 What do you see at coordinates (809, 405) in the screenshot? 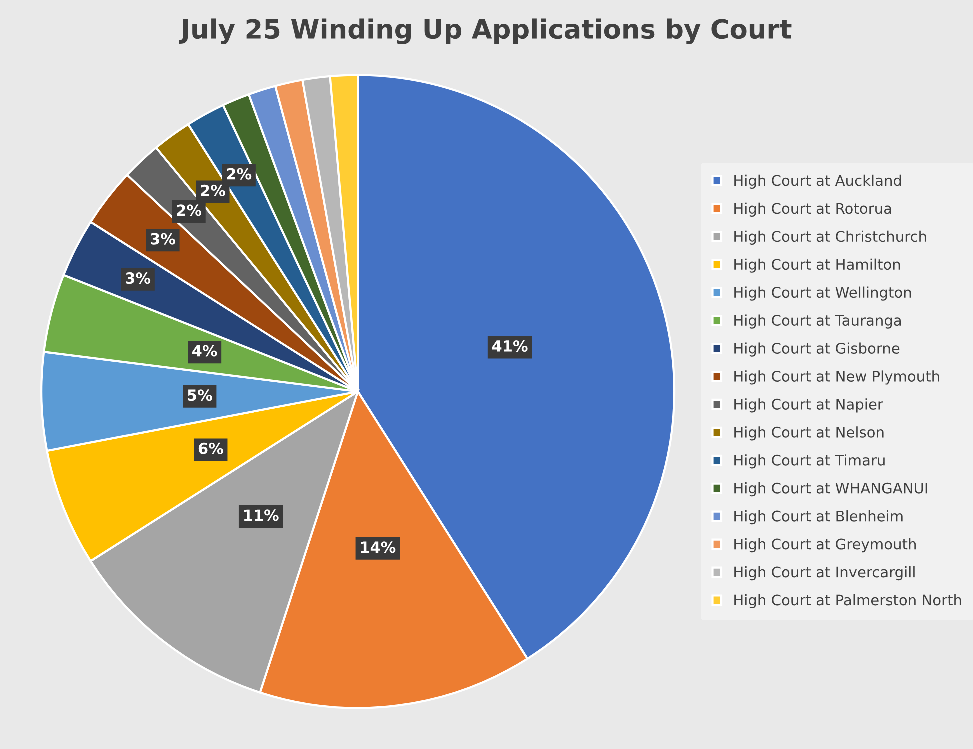
I see `legend-label: High Court at Napier` at bounding box center [809, 405].